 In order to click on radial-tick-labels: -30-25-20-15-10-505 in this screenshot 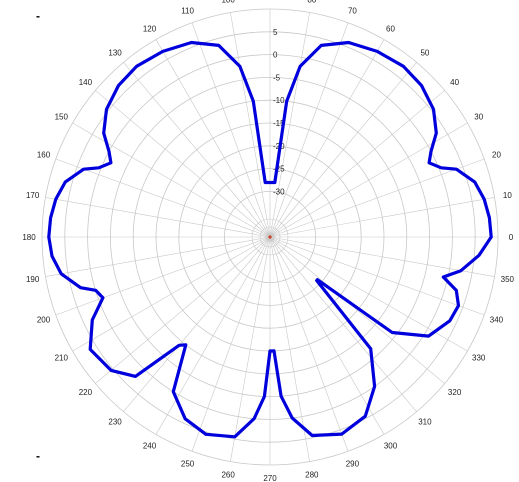, I will do `click(279, 112)`.